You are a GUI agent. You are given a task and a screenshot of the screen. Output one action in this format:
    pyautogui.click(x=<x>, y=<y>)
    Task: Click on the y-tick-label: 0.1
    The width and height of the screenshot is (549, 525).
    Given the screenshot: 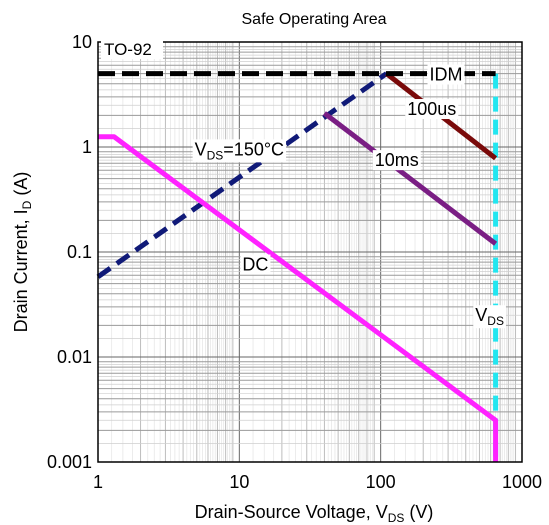 What is the action you would take?
    pyautogui.click(x=79, y=252)
    